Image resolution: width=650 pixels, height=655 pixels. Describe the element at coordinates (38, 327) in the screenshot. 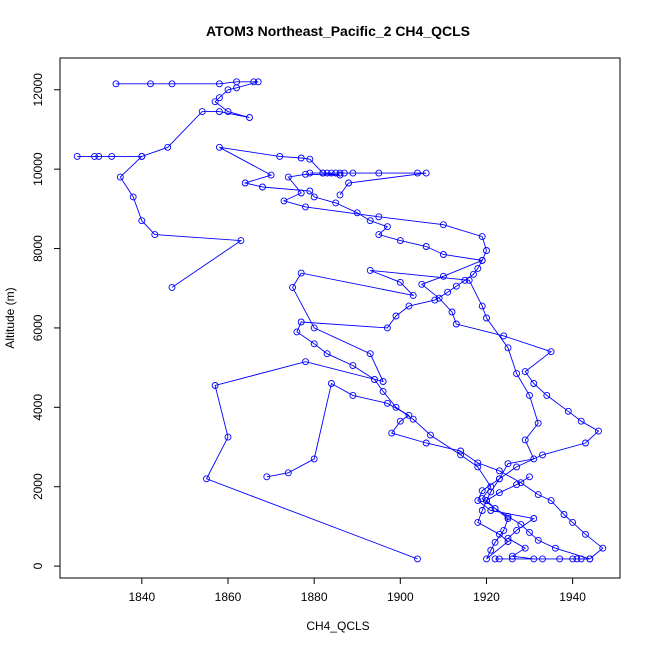

I see `y-tick-label: 6000` at that location.